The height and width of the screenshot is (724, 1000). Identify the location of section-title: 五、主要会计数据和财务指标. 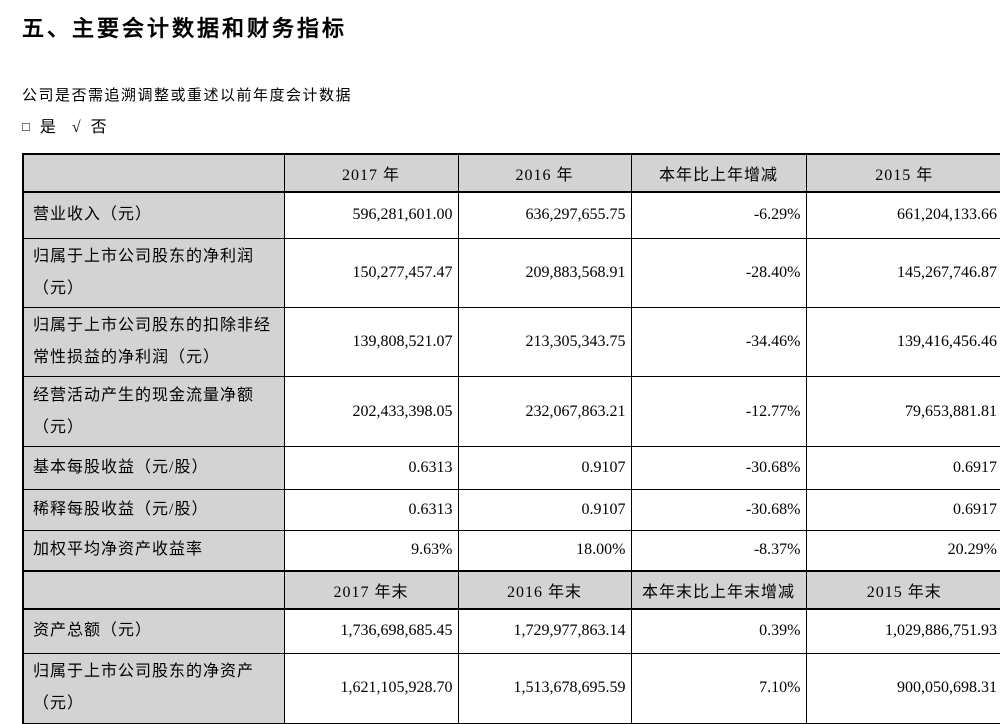
(185, 28).